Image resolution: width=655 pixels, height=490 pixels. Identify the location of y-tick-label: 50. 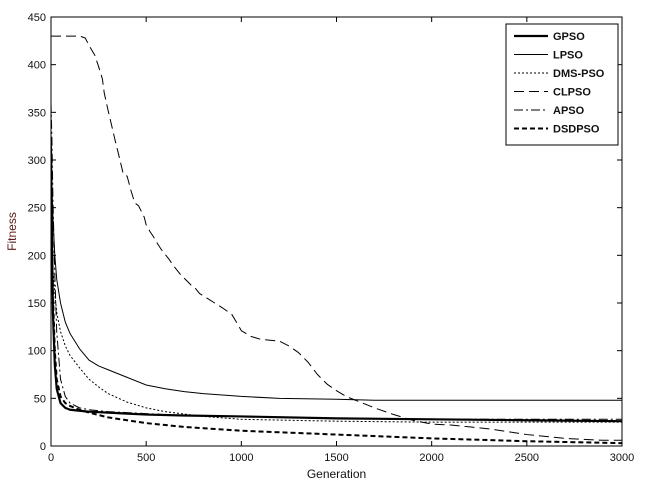
(40, 399).